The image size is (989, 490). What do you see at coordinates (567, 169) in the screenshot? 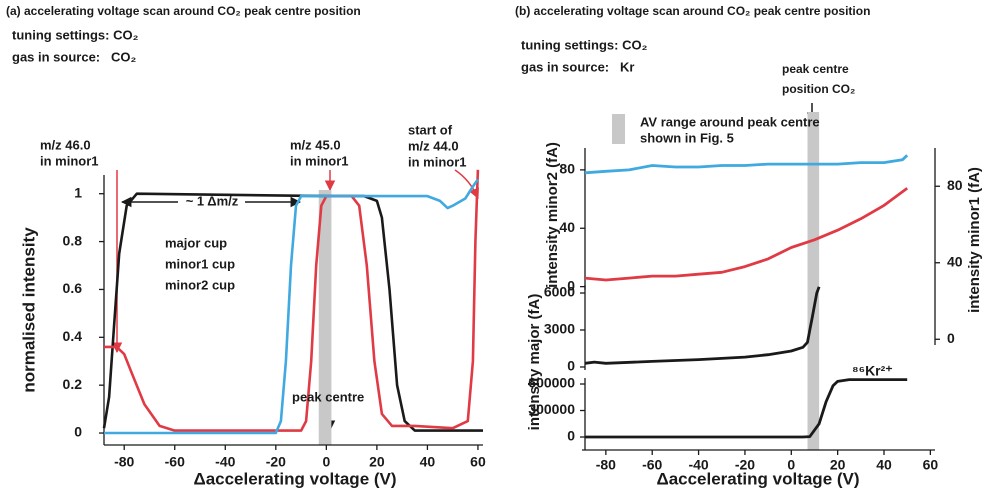
I see `y-tick-label: 80` at bounding box center [567, 169].